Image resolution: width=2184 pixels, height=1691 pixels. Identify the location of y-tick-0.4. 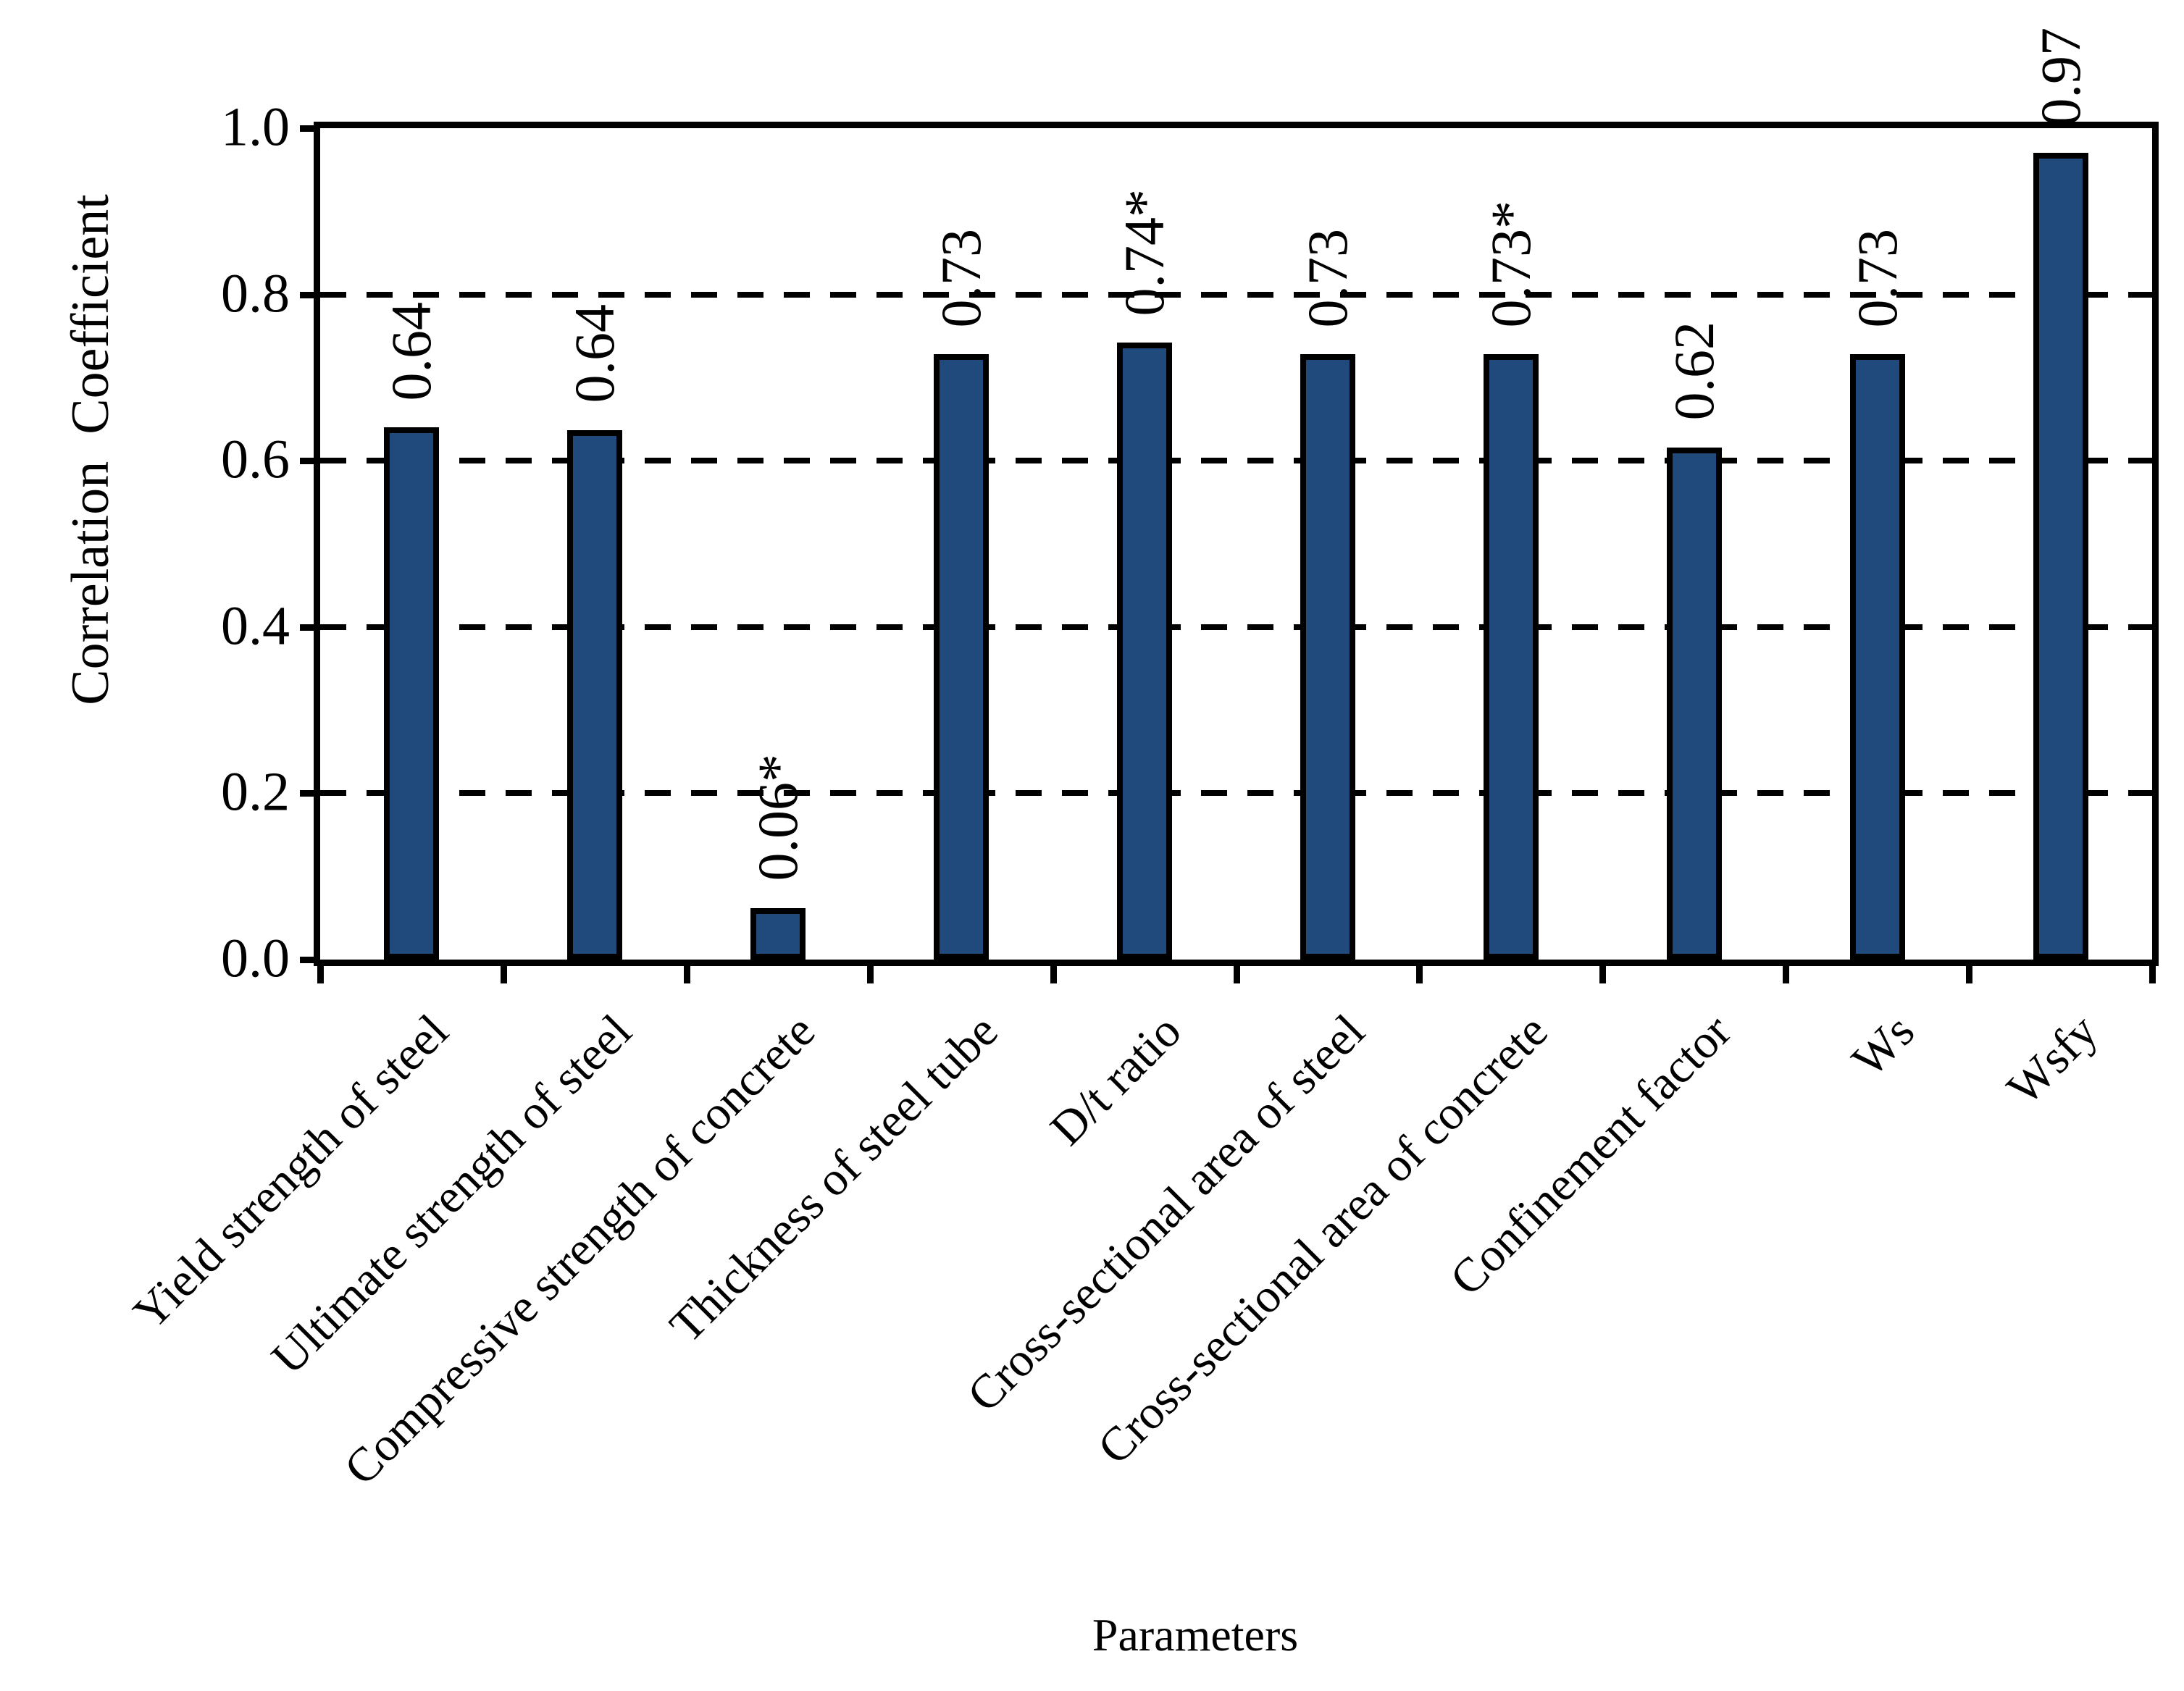
(309, 627).